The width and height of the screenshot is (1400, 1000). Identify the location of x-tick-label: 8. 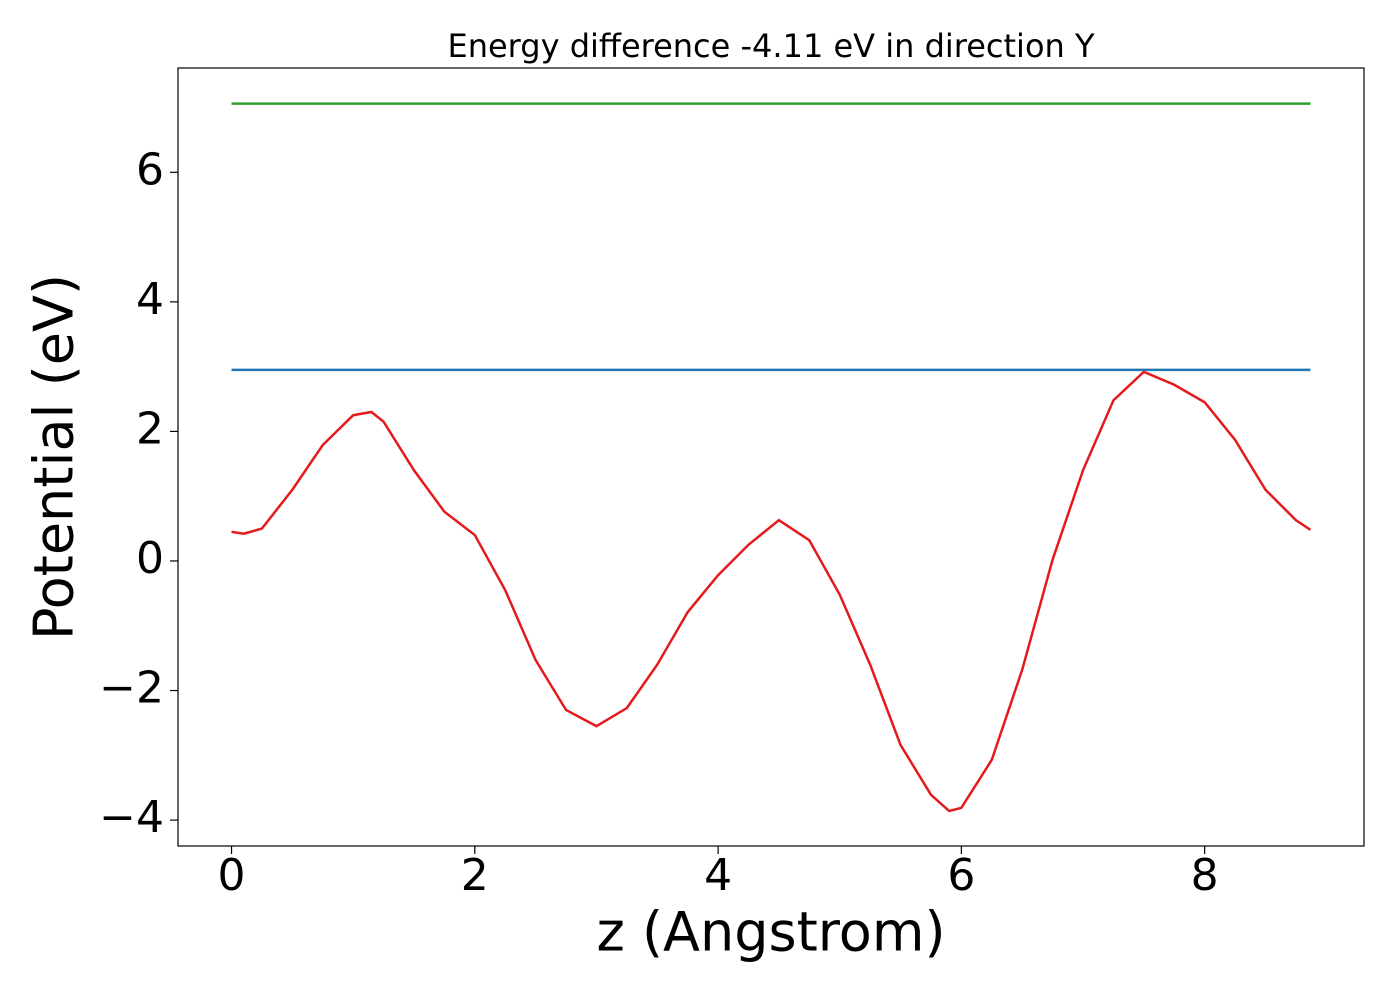
(1205, 875).